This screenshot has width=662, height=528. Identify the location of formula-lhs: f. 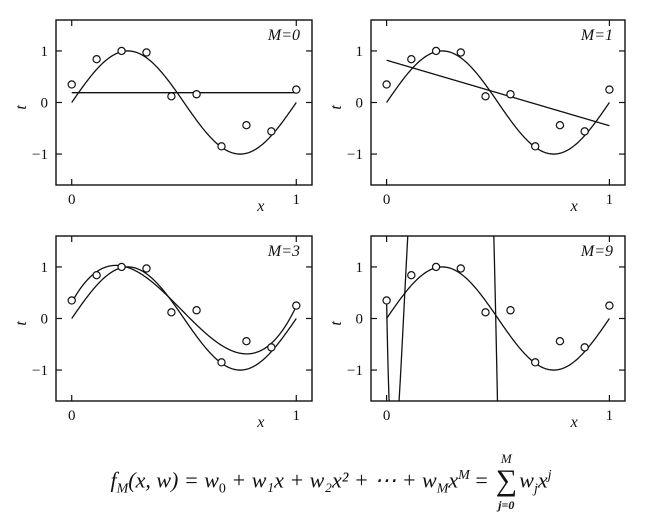
(113, 480).